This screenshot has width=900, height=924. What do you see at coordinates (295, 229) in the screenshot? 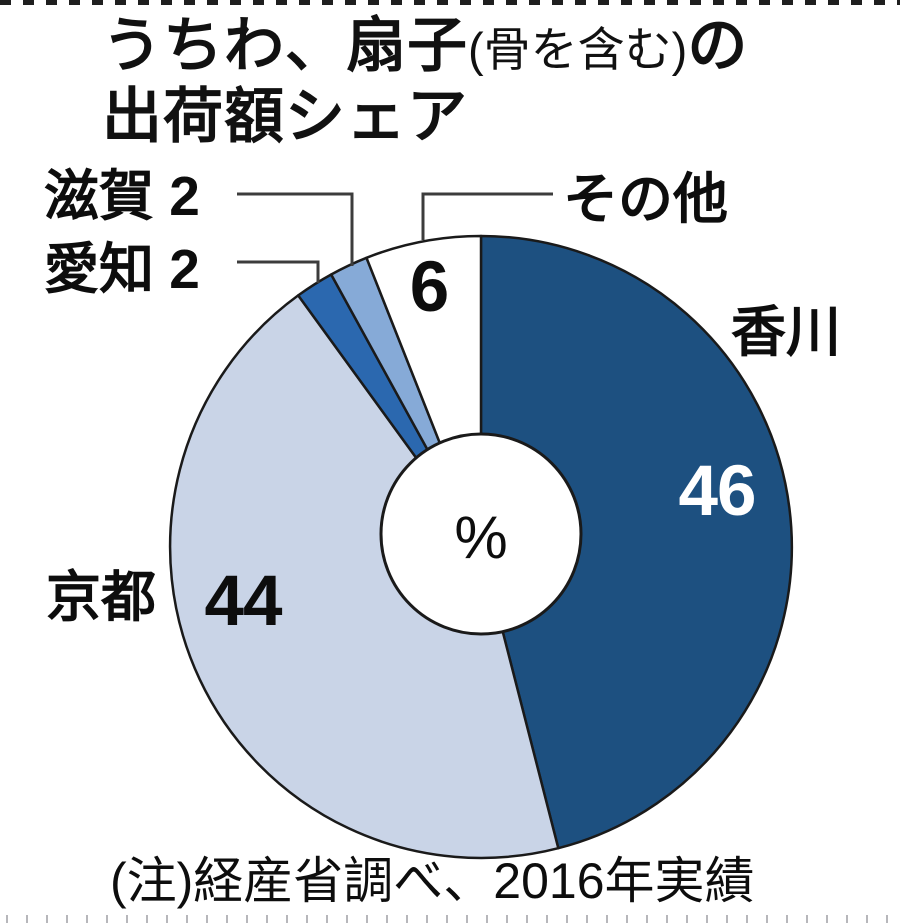
I see `leader-line-shiga` at bounding box center [295, 229].